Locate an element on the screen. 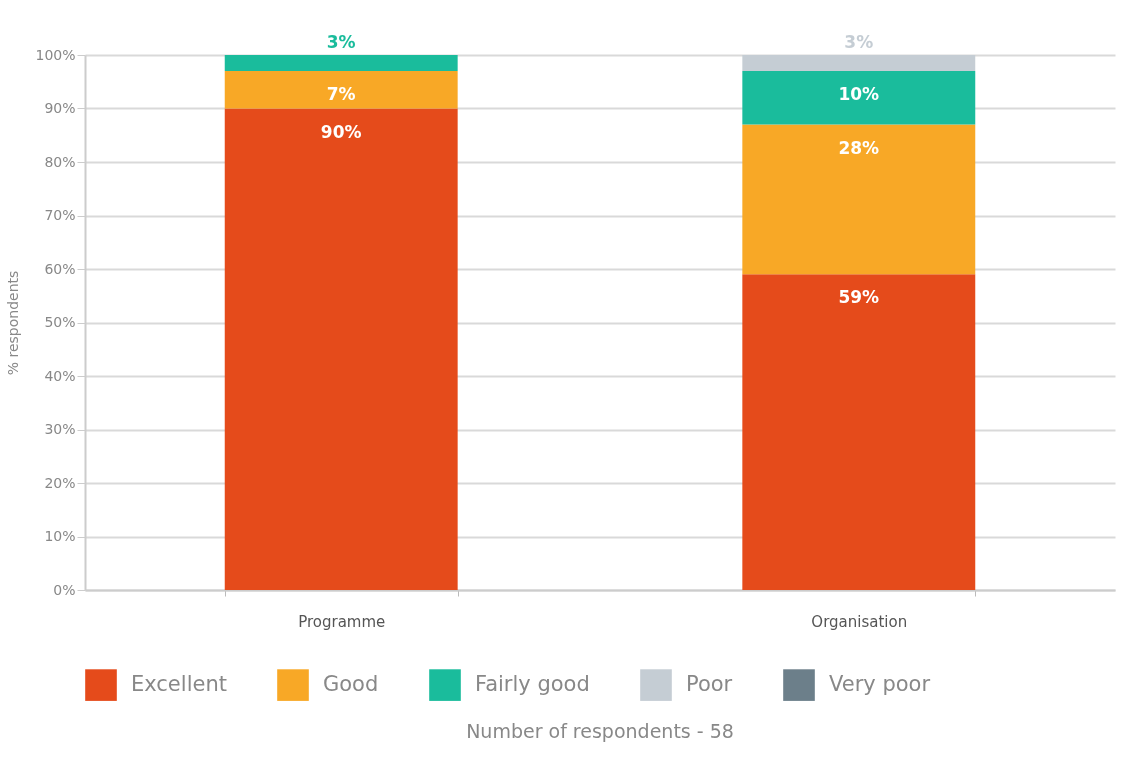 This screenshot has width=1136, height=760. y-tick-label: 0% is located at coordinates (64, 589).